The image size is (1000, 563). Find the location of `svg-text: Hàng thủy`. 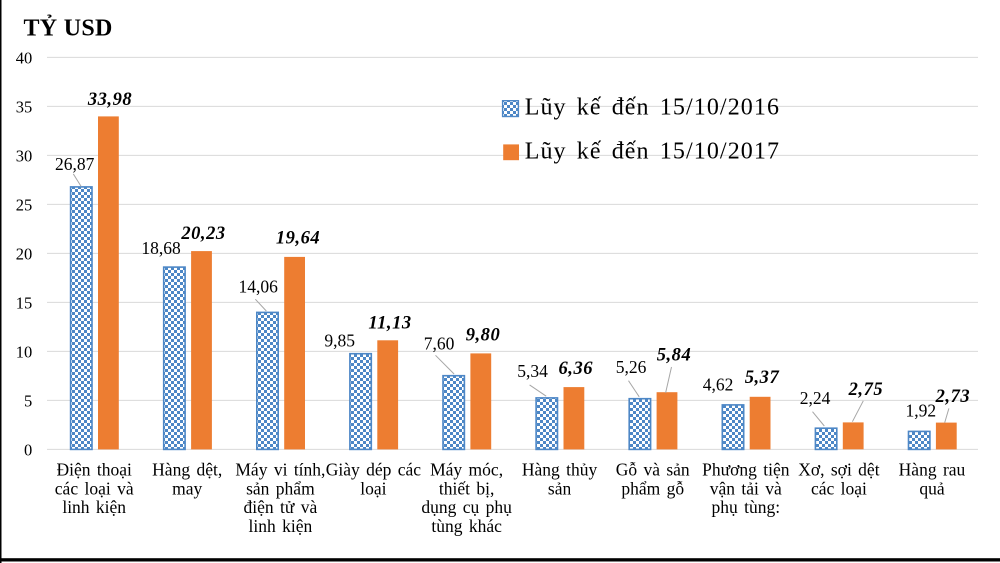

svg-text: Hàng thủy is located at coordinates (560, 470).